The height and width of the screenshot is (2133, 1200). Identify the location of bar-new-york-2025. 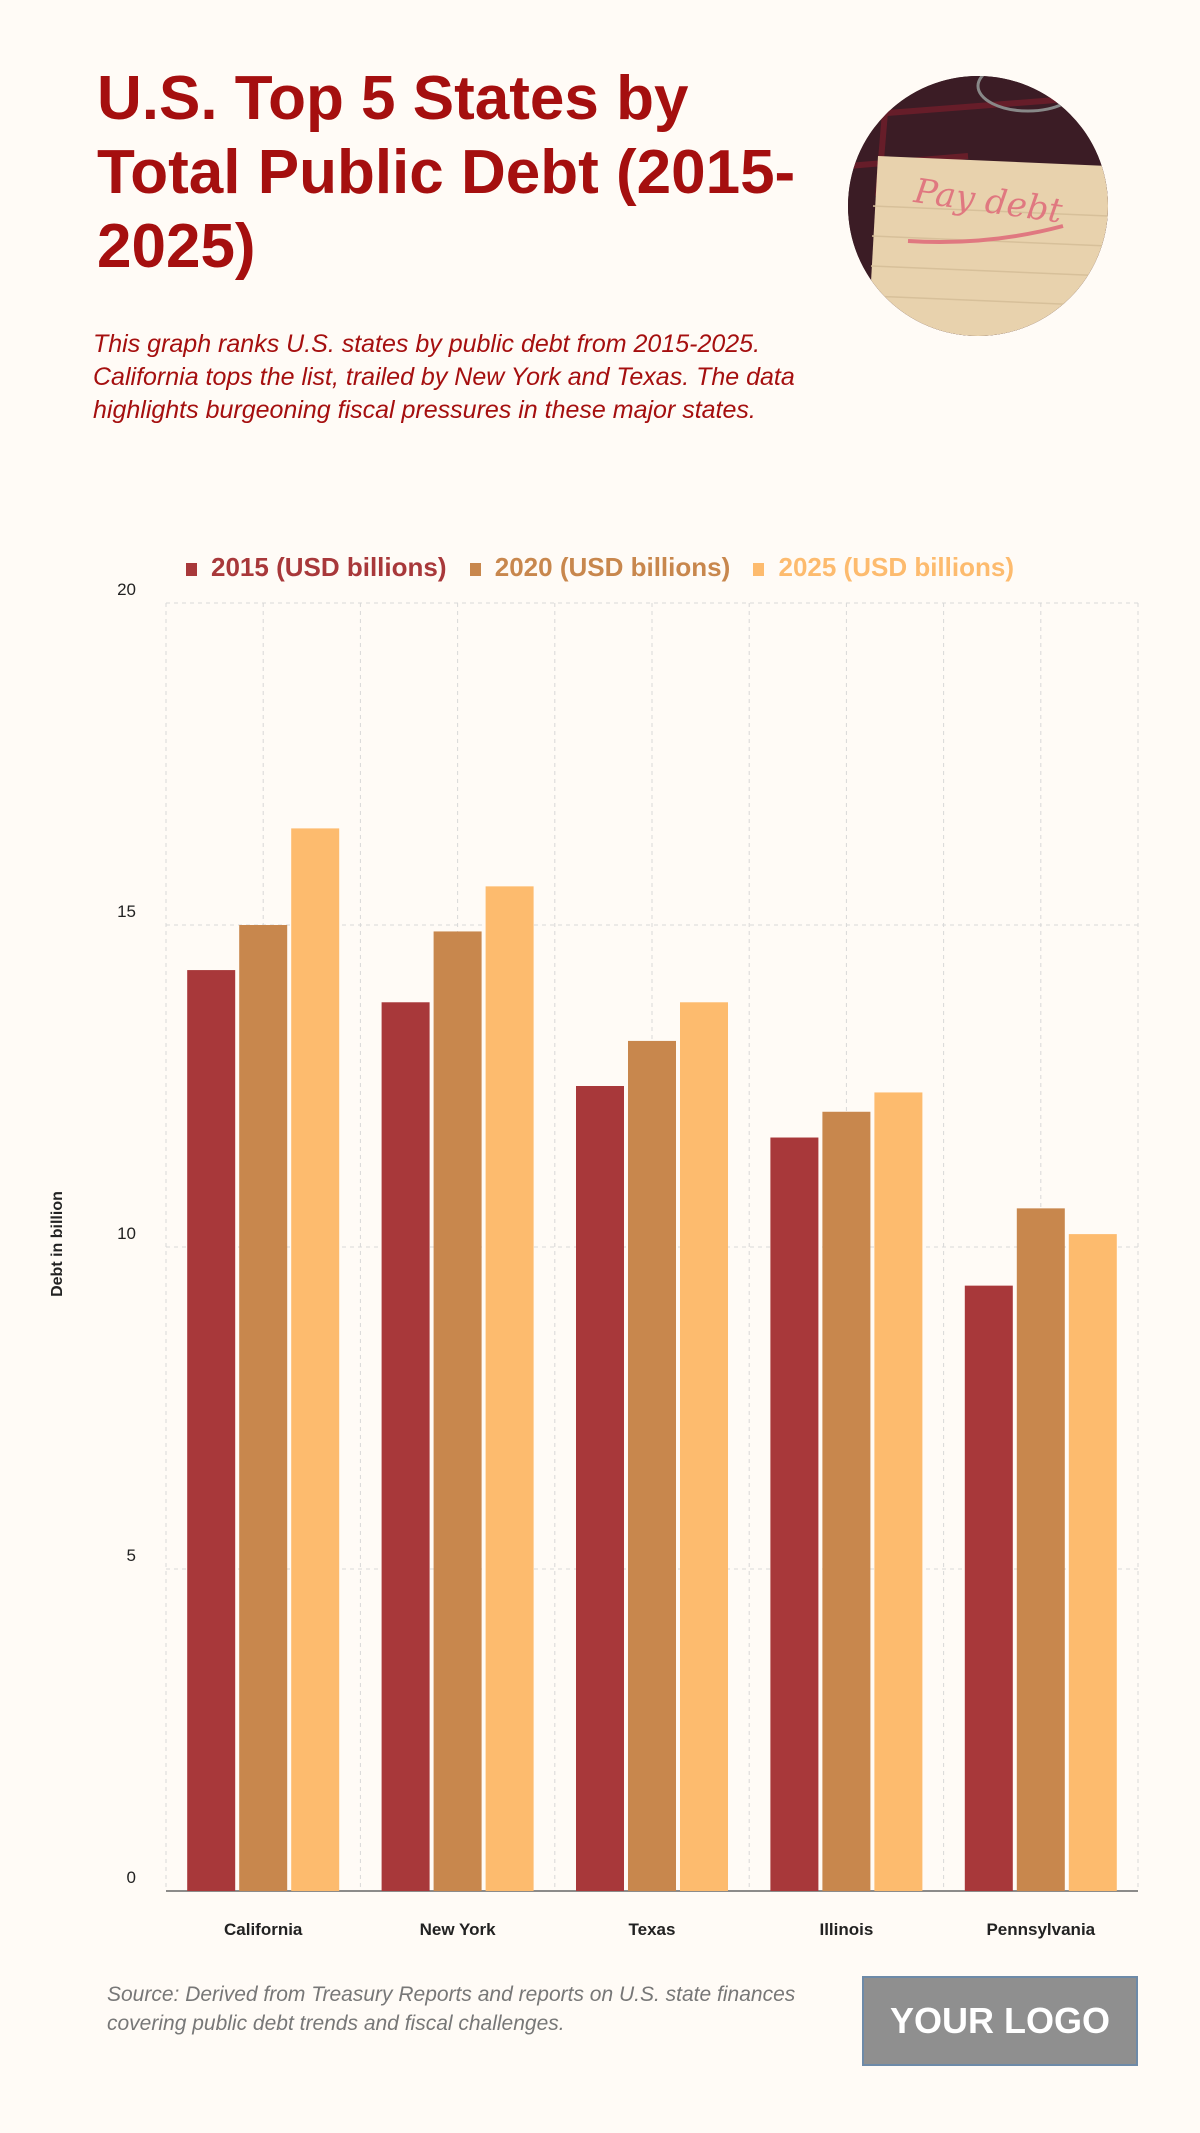
(509, 1388).